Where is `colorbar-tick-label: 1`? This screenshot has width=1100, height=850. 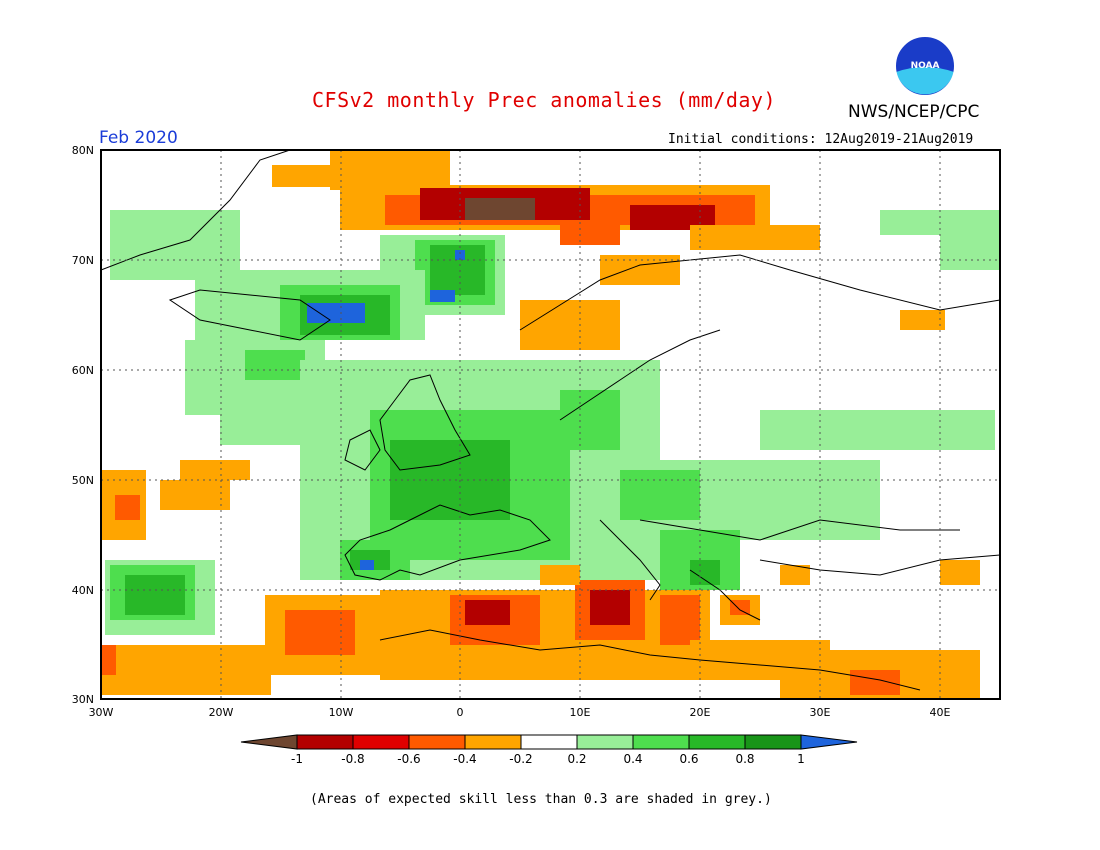 colorbar-tick-label: 1 is located at coordinates (801, 759).